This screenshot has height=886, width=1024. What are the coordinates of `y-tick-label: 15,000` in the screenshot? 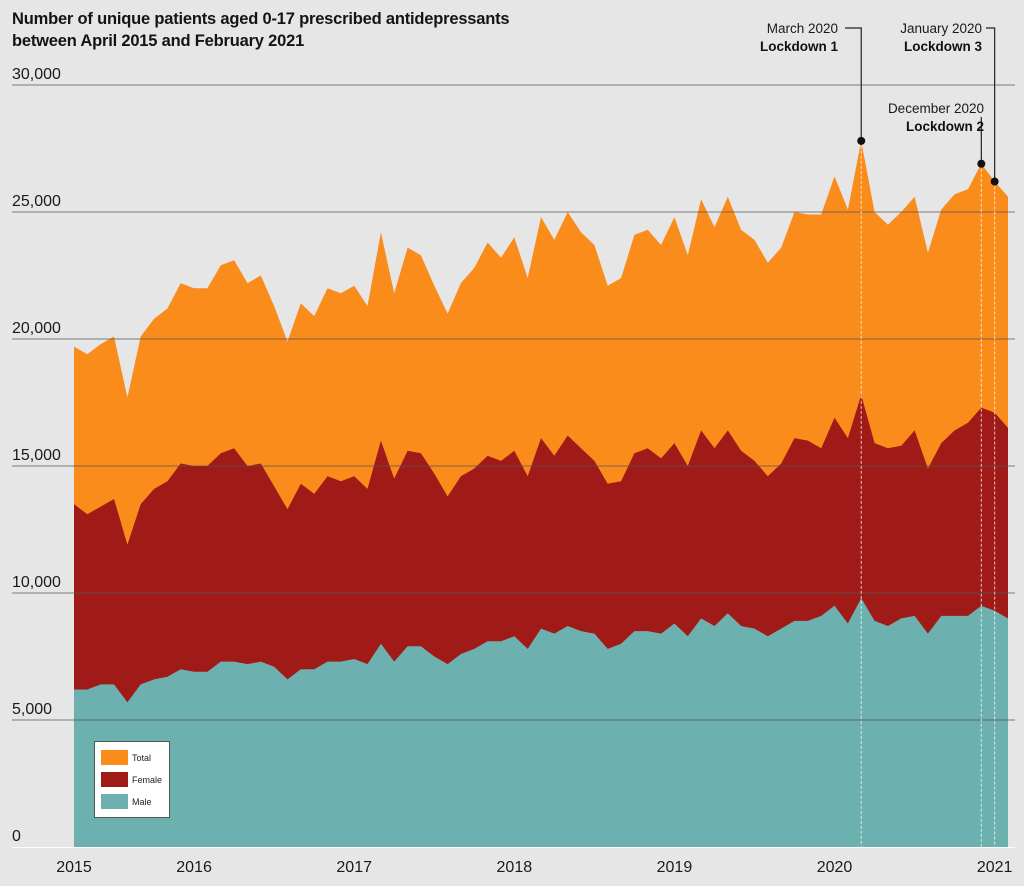 It's located at (36, 455).